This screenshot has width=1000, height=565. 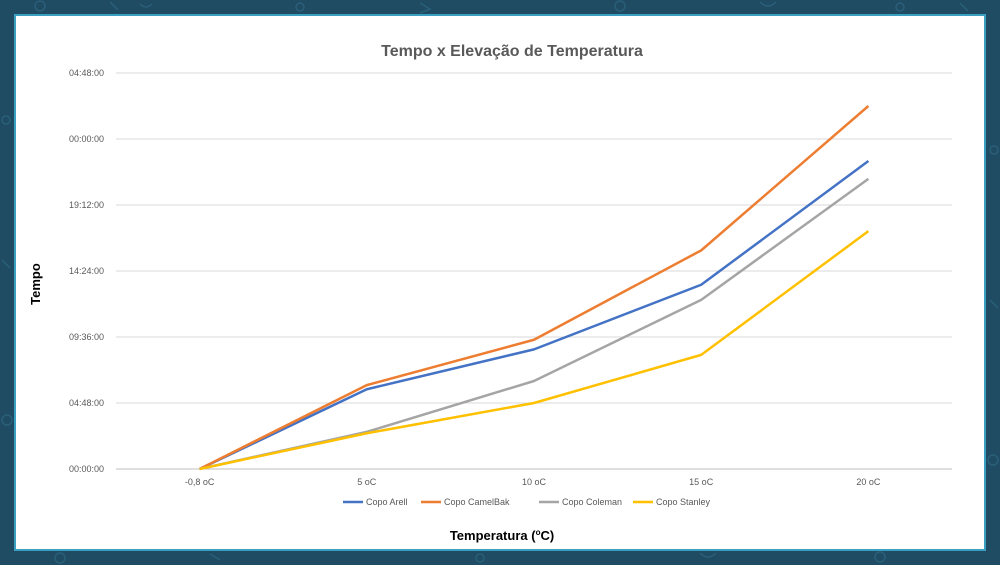 I want to click on x-tick-label: -0,8 oC, so click(x=200, y=482).